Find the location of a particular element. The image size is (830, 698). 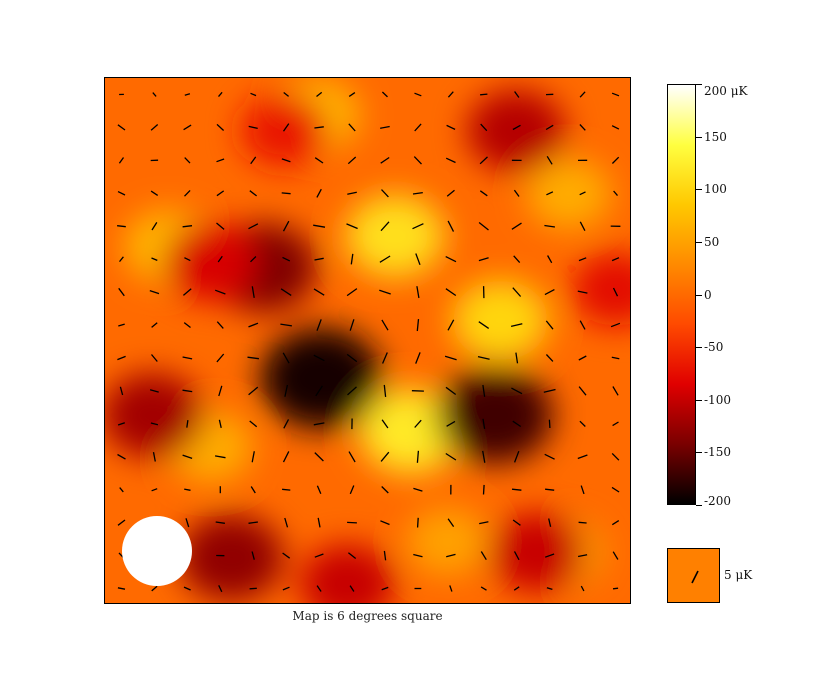

colorbar-tick-label: 150 is located at coordinates (715, 137).